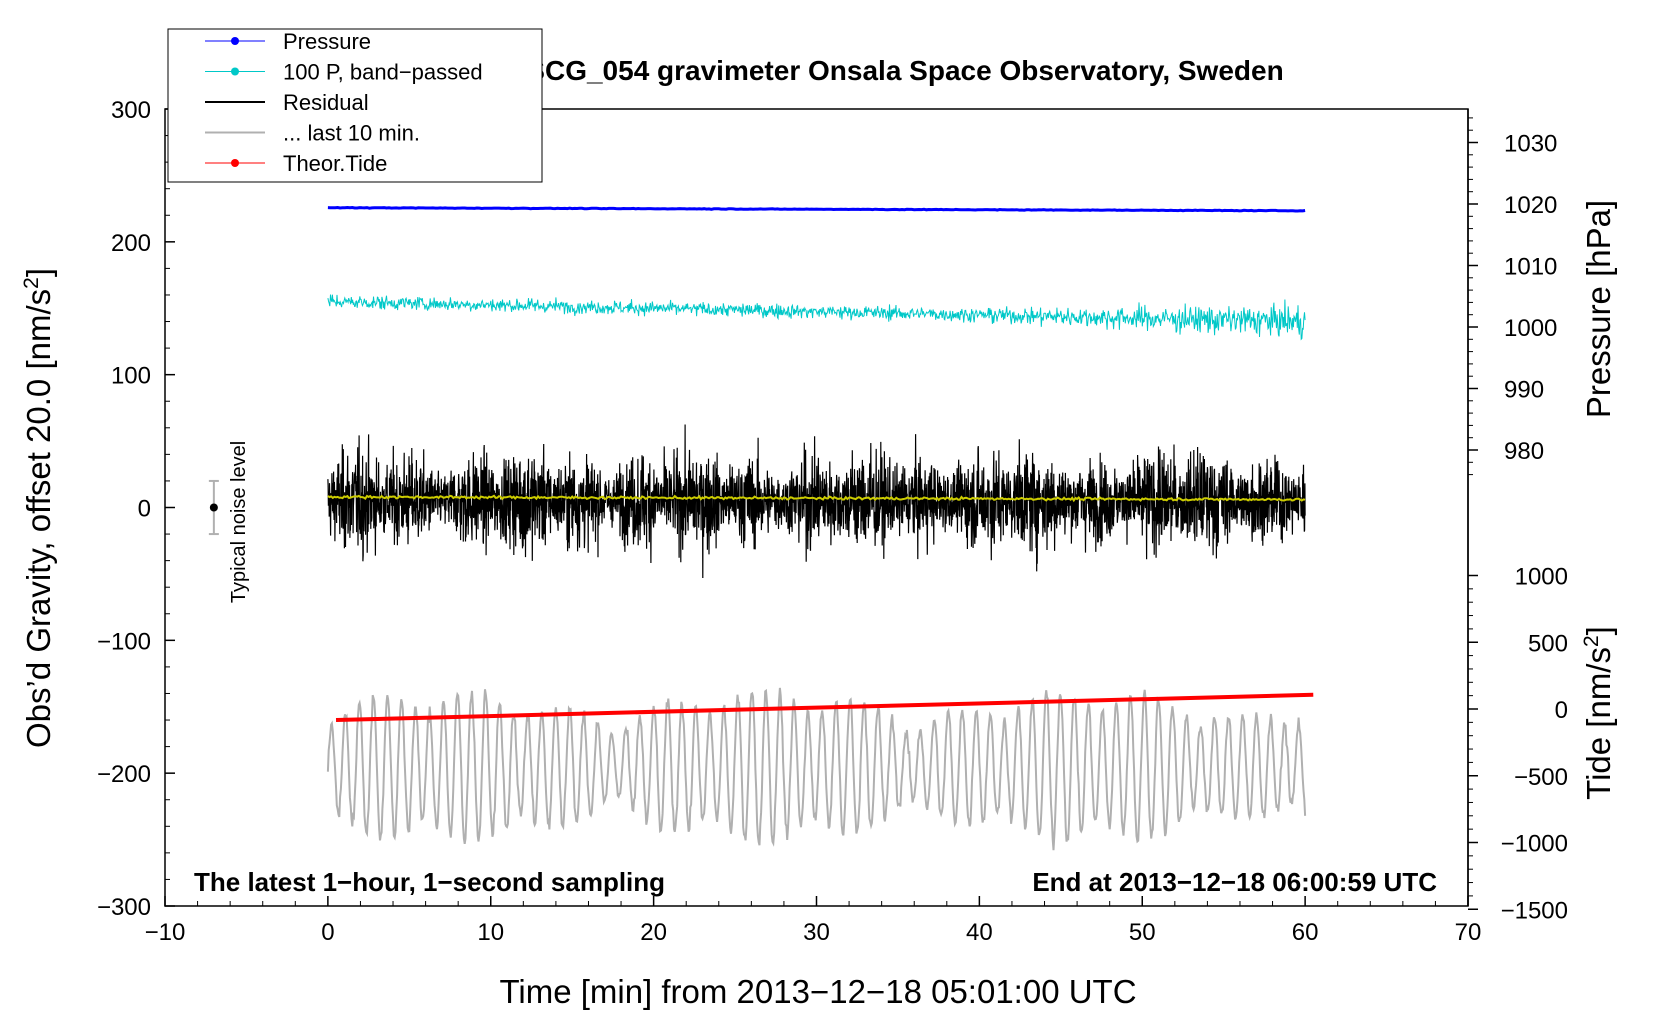  I want to click on legend-box, so click(355, 105).